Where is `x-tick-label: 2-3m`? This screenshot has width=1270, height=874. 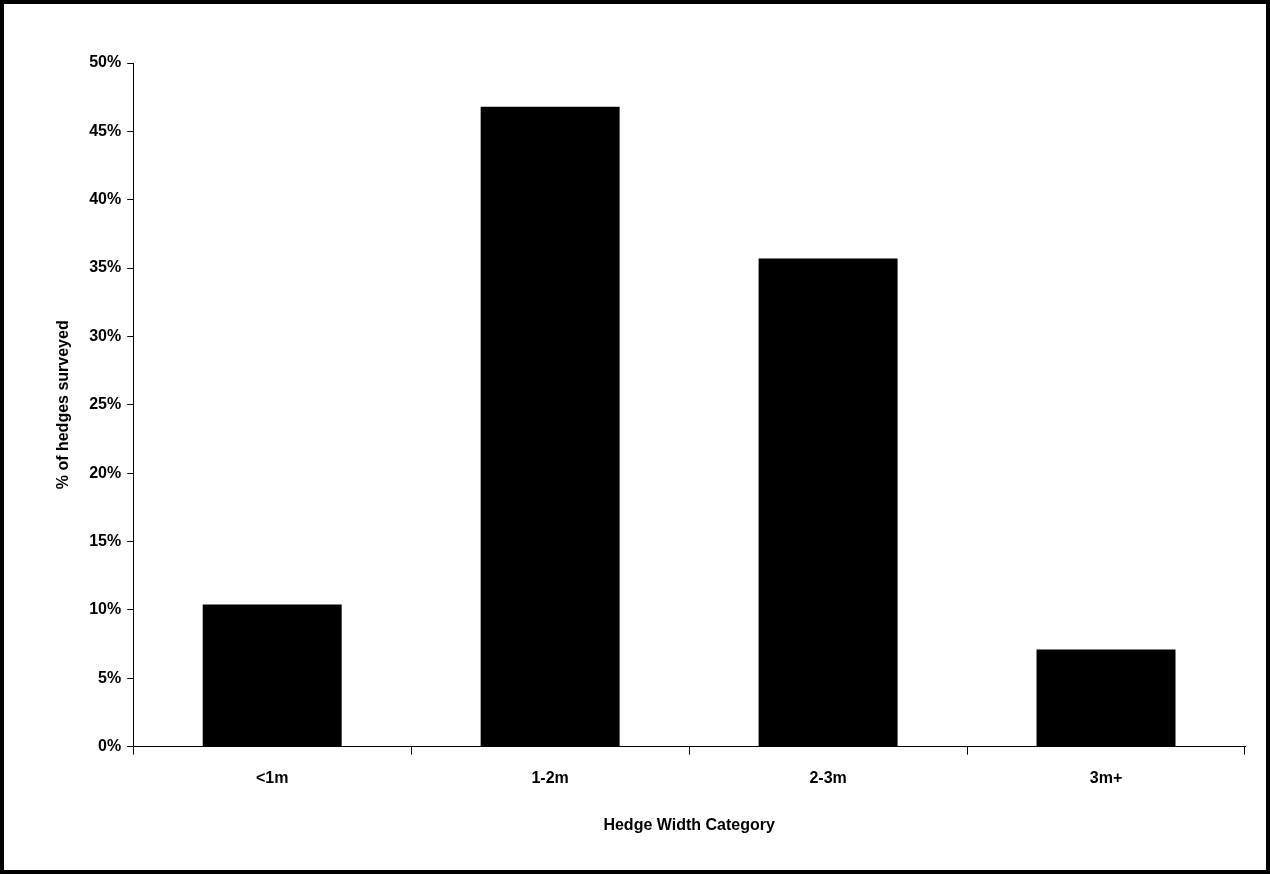
x-tick-label: 2-3m is located at coordinates (828, 777).